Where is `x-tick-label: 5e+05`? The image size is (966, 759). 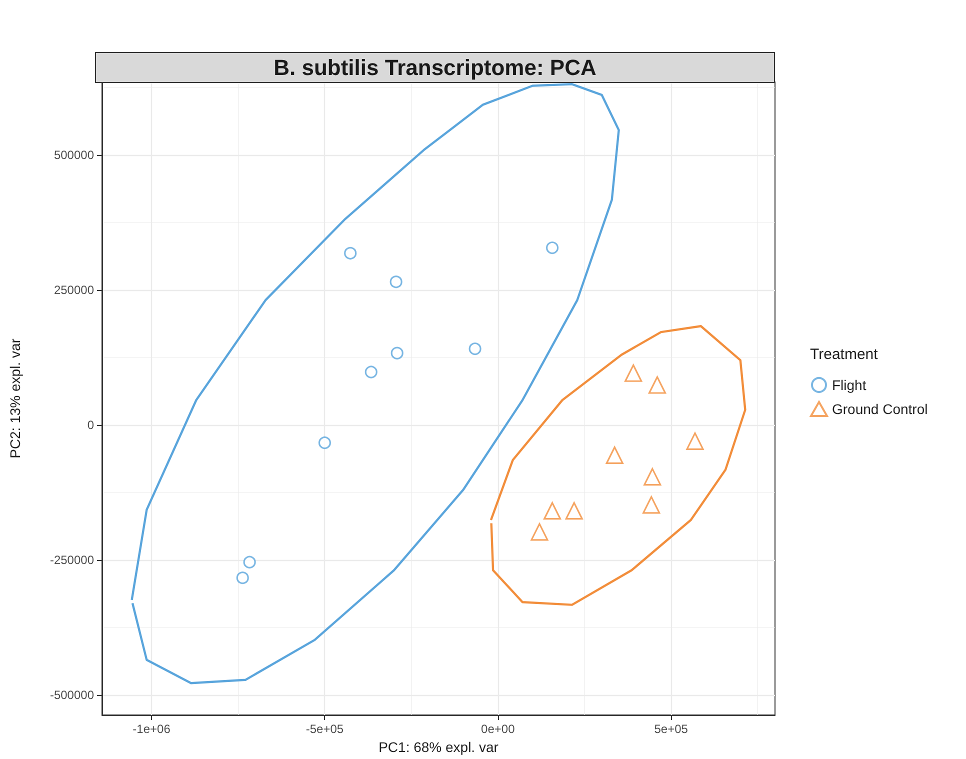
x-tick-label: 5e+05 is located at coordinates (671, 729).